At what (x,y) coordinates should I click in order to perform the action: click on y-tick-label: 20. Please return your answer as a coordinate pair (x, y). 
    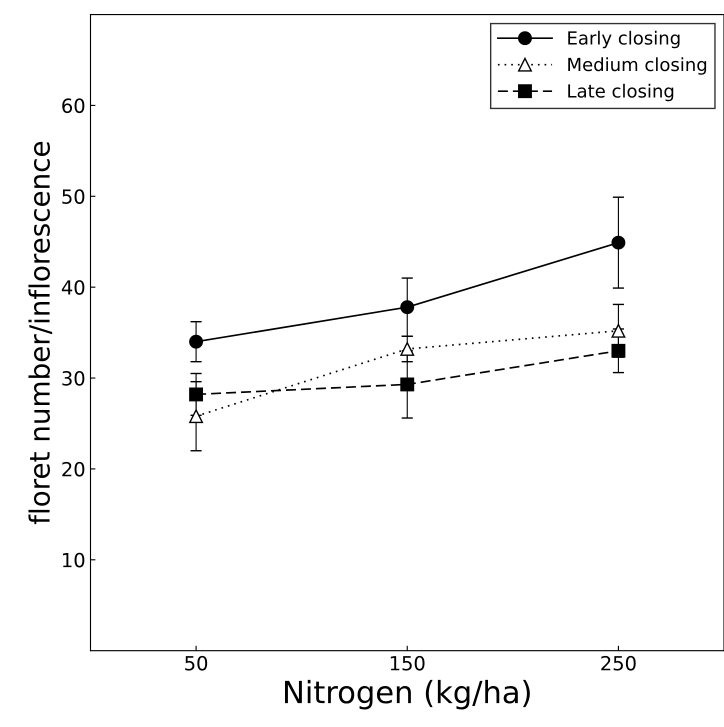
    Looking at the image, I should click on (73, 469).